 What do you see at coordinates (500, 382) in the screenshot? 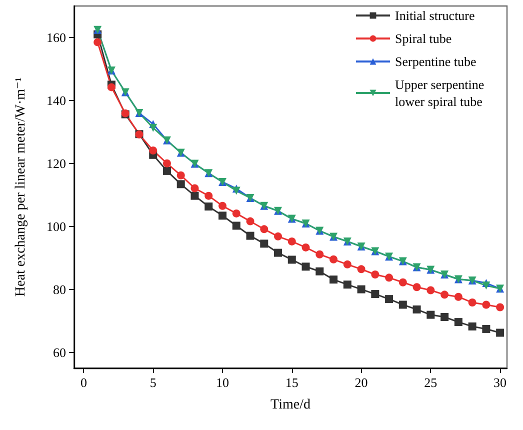
I see `x-tick-label: 30` at bounding box center [500, 382].